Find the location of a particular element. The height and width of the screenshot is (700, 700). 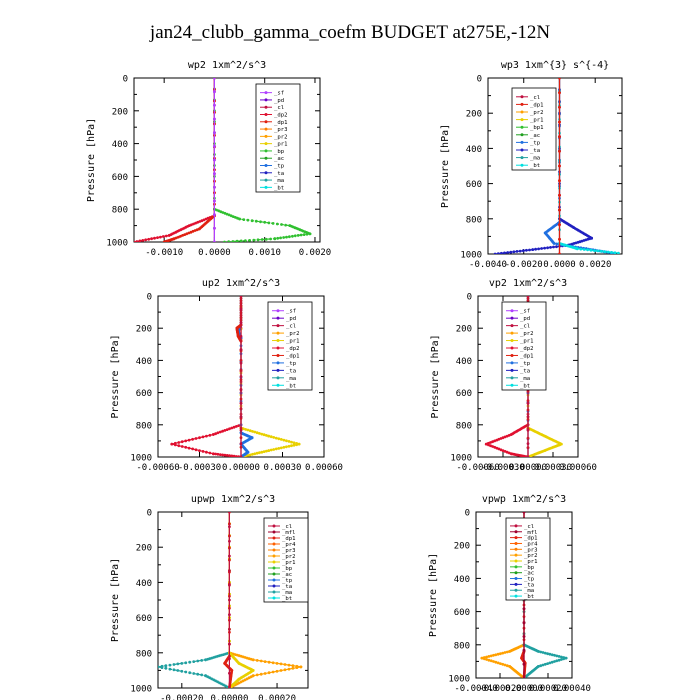

legend-label: _bp is located at coordinates (529, 568).